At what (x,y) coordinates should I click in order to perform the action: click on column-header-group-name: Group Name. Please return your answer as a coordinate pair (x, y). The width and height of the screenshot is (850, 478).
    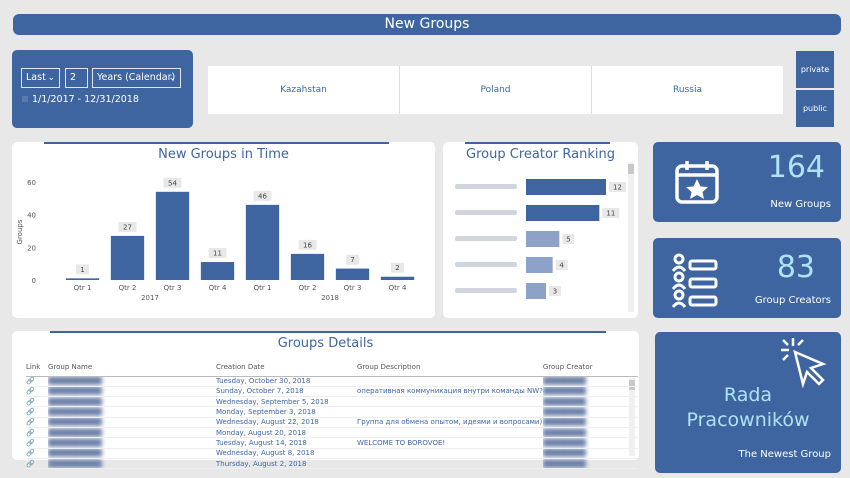
    Looking at the image, I should click on (132, 369).